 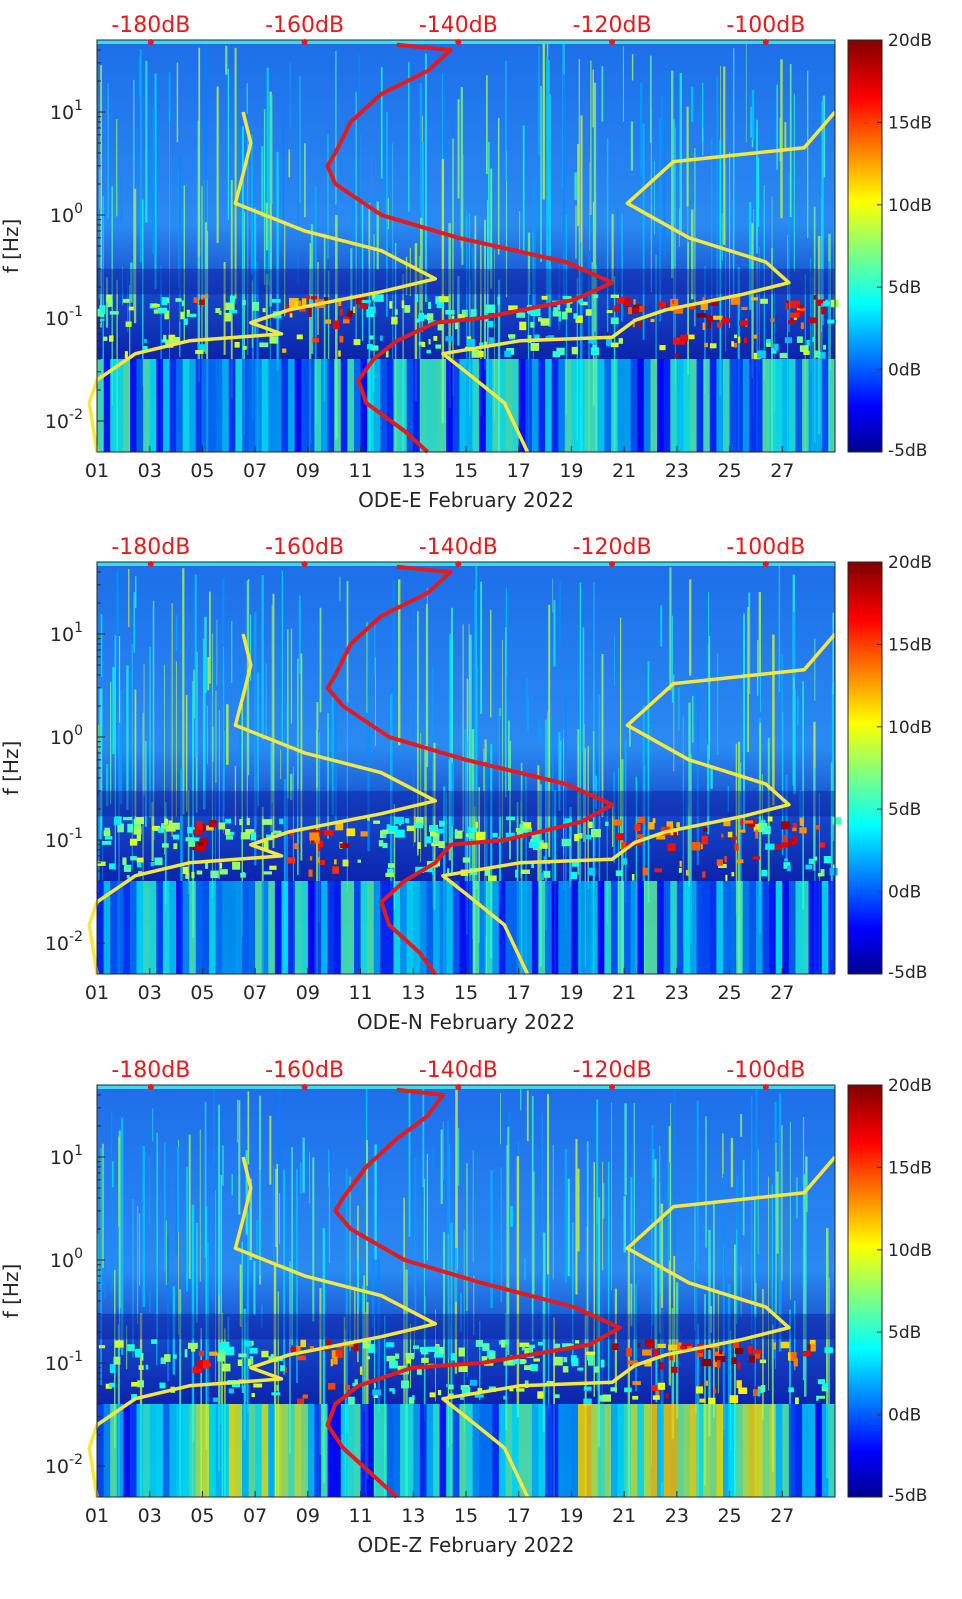 What do you see at coordinates (202, 471) in the screenshot?
I see `x-tick-label: 05` at bounding box center [202, 471].